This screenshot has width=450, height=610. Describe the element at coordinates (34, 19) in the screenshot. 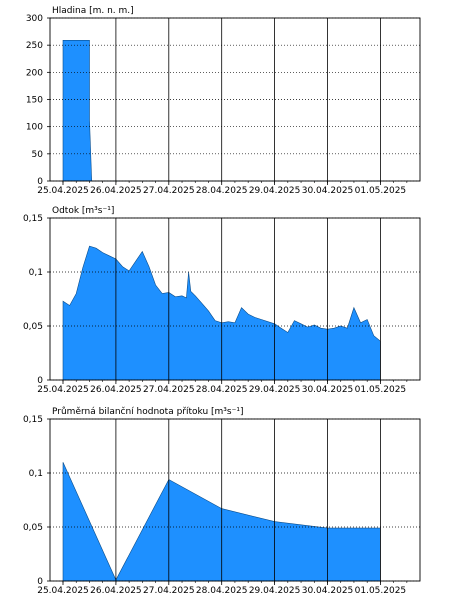

I see `y-tick-label: 300` at that location.